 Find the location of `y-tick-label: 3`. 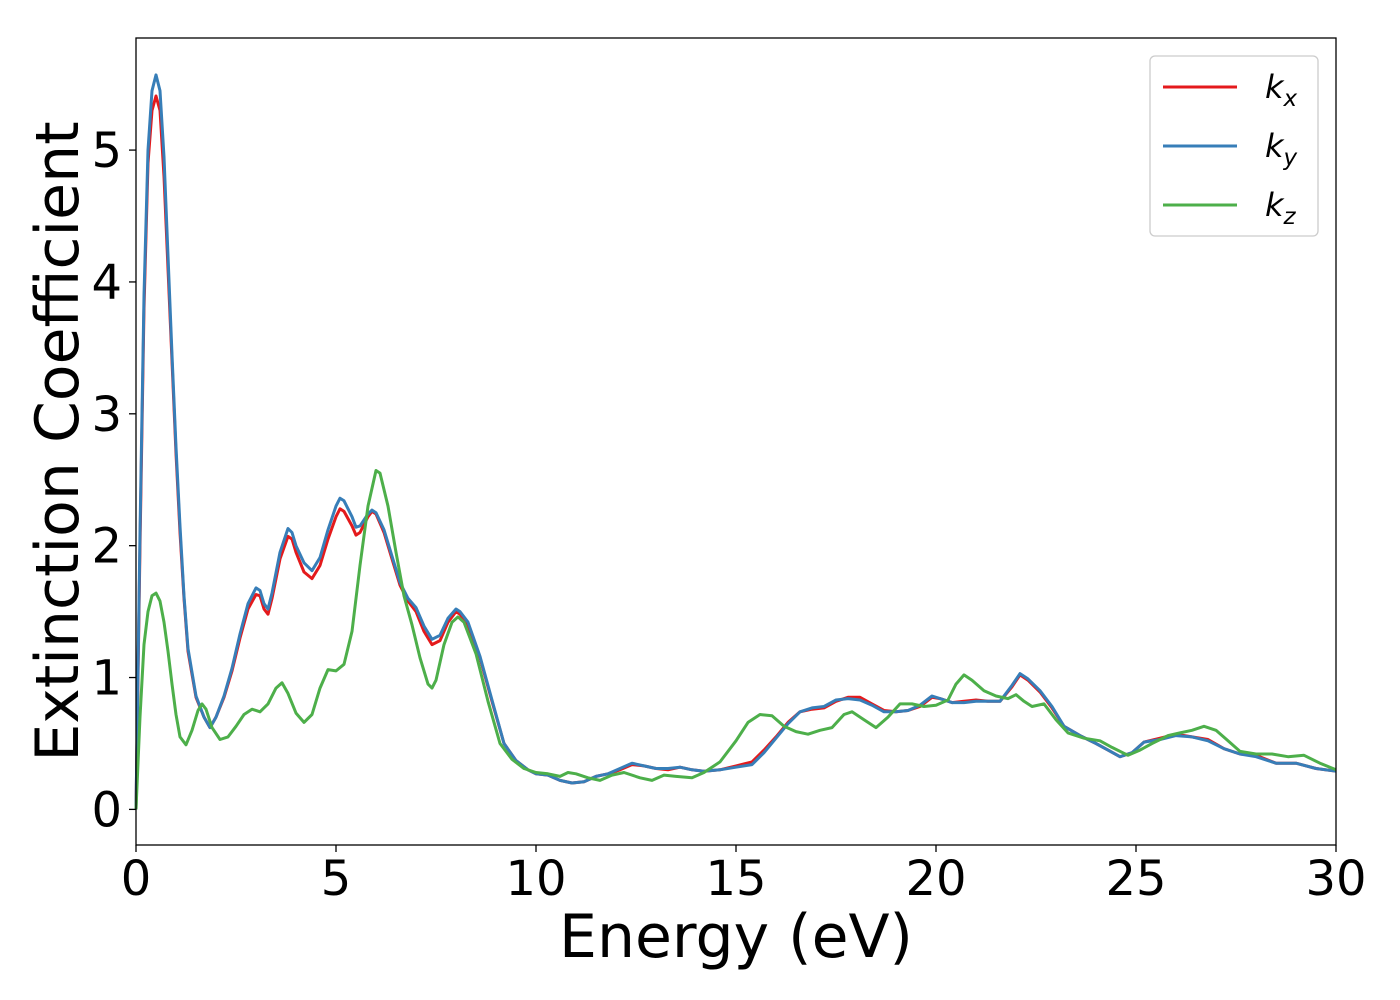

y-tick-label: 3 is located at coordinates (106, 415).